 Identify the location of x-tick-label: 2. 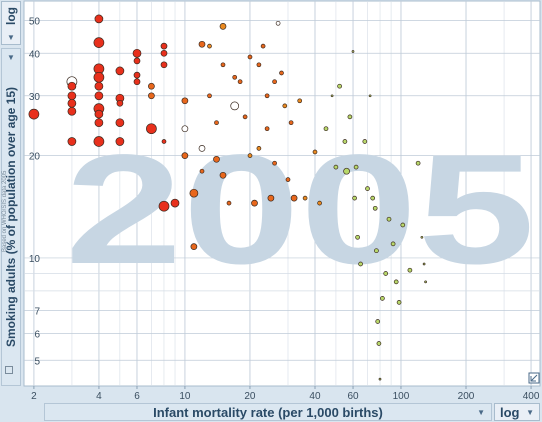
(34, 396).